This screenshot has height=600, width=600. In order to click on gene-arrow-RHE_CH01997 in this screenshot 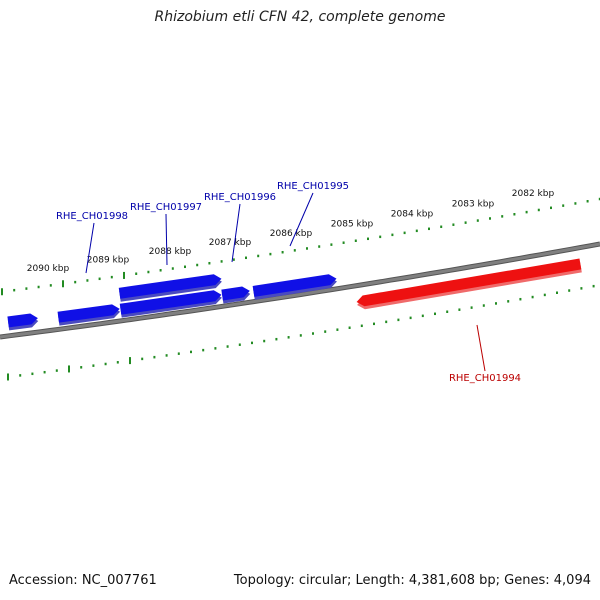, I will do `click(170, 304)`.